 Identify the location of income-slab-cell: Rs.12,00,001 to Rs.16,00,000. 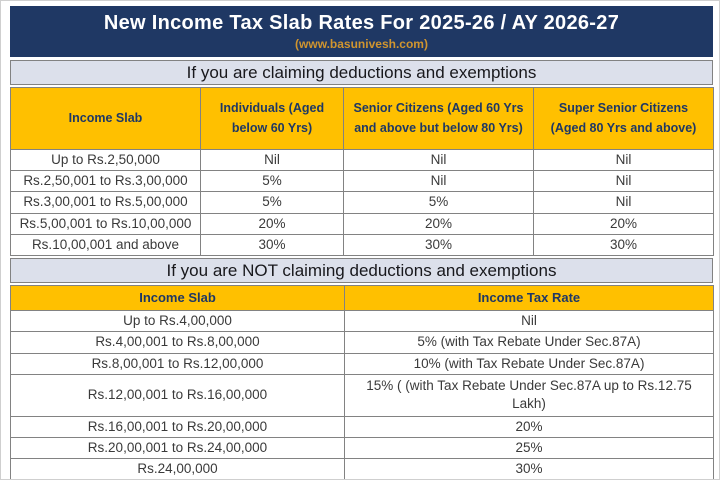
(177, 395).